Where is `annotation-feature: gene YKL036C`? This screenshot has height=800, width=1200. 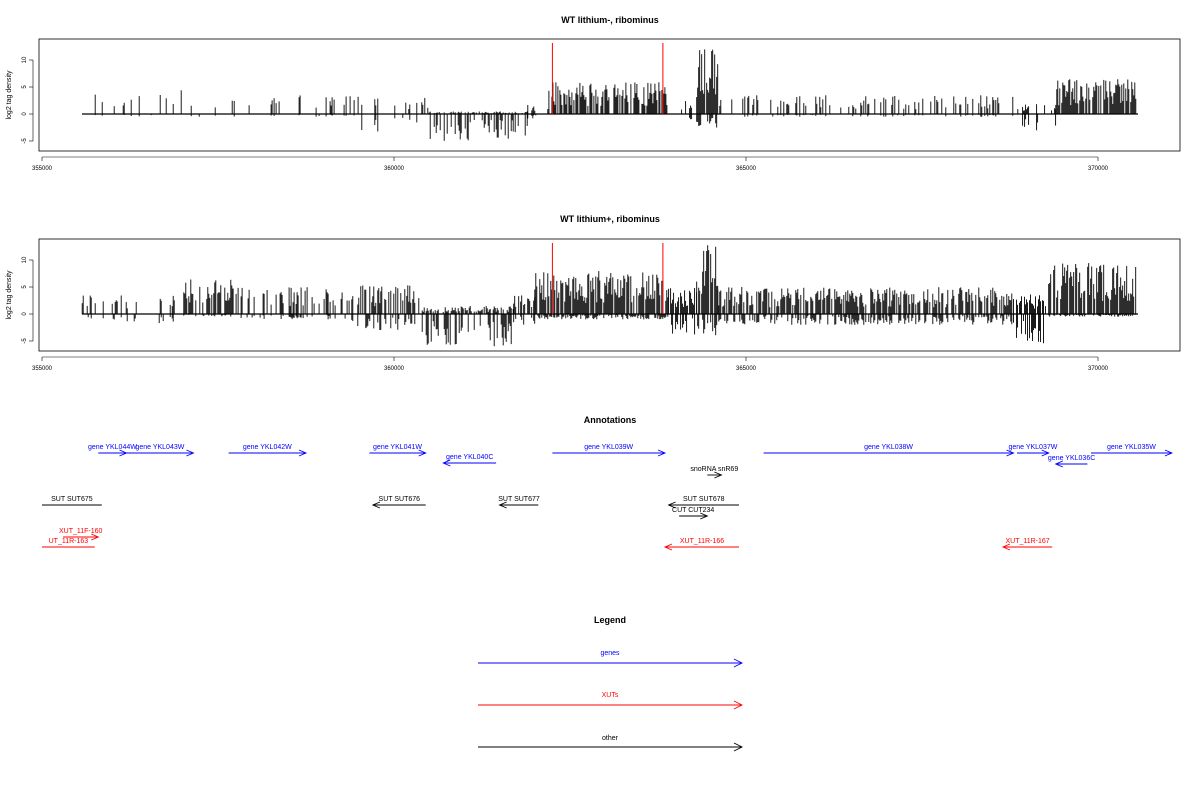 annotation-feature: gene YKL036C is located at coordinates (1071, 461).